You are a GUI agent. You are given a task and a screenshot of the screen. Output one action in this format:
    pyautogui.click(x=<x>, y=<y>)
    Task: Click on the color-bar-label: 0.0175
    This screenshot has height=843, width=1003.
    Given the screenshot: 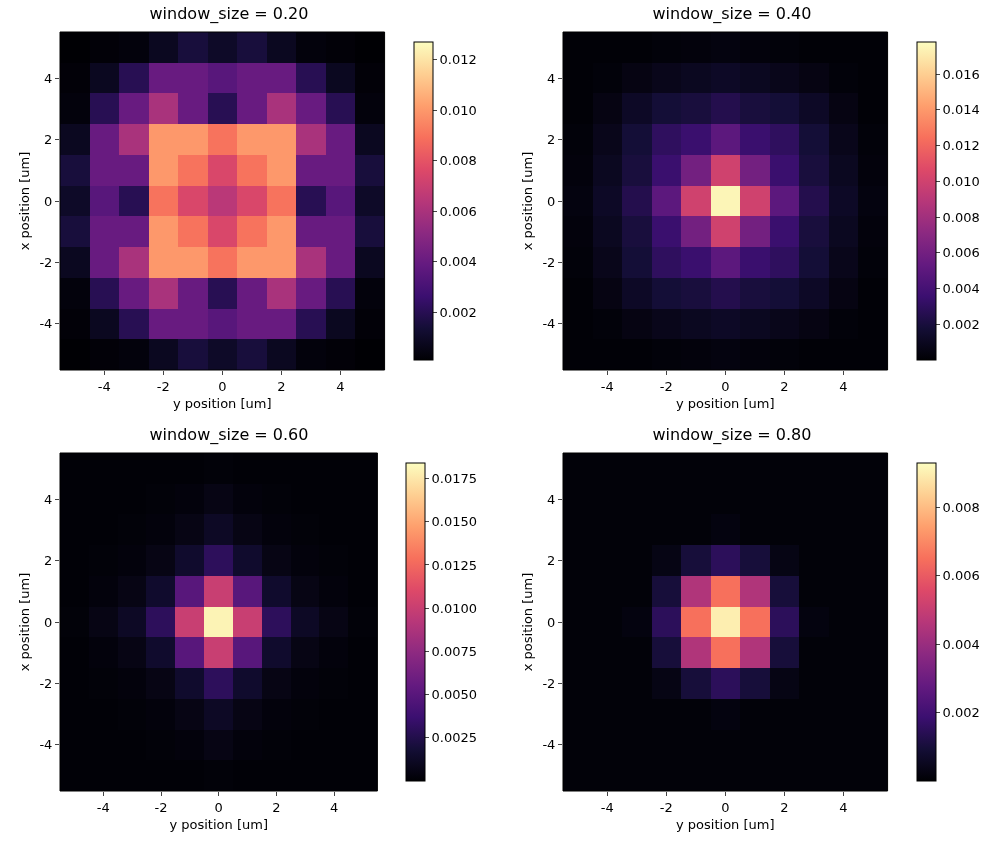 What is the action you would take?
    pyautogui.click(x=454, y=479)
    